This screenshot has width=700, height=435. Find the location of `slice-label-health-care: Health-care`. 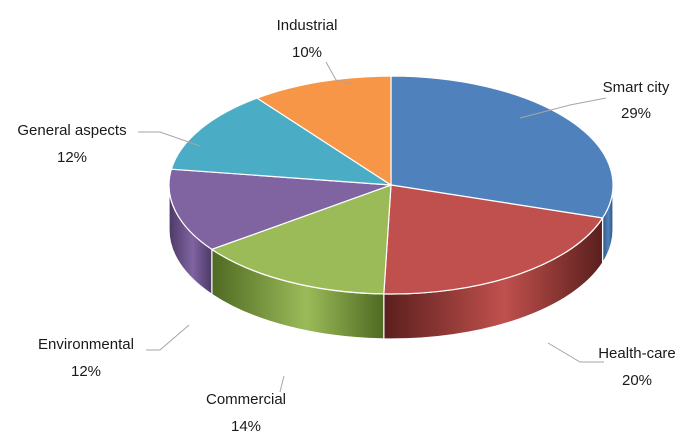

slice-label-health-care: Health-care is located at coordinates (637, 353).